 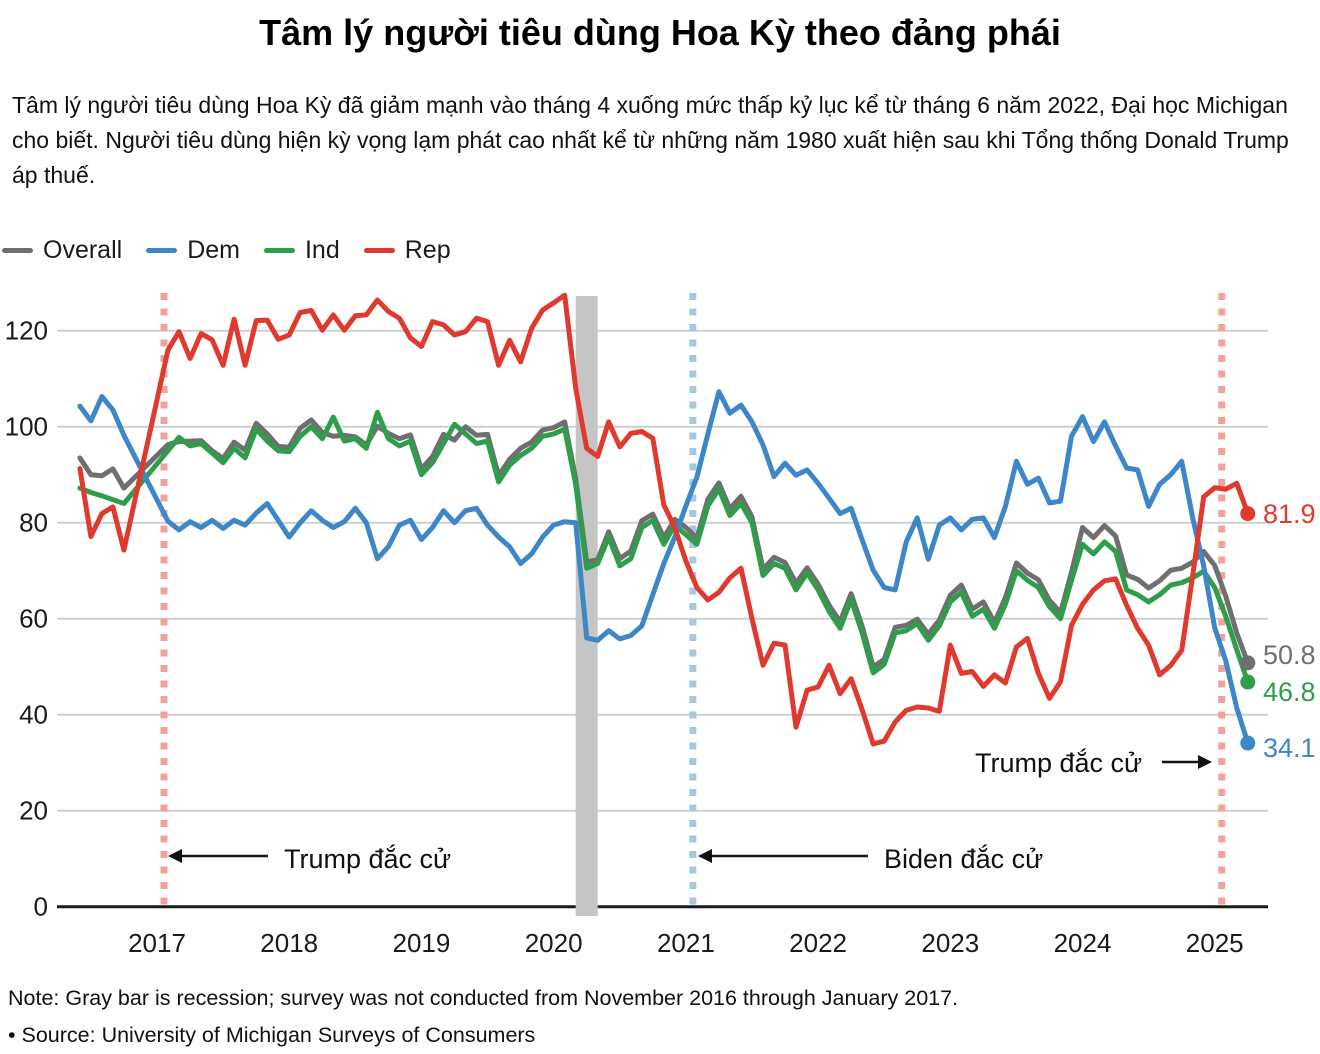 What do you see at coordinates (41, 907) in the screenshot?
I see `y-tick-label-0: 0` at bounding box center [41, 907].